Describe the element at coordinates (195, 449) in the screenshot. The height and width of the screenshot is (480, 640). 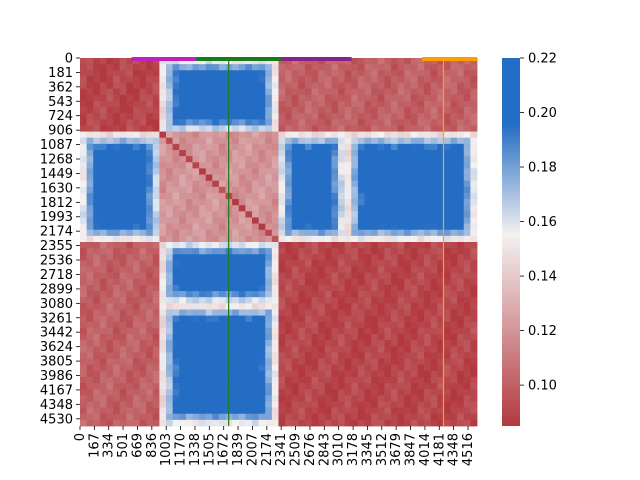
I see `x-tick-label: 1338` at that location.